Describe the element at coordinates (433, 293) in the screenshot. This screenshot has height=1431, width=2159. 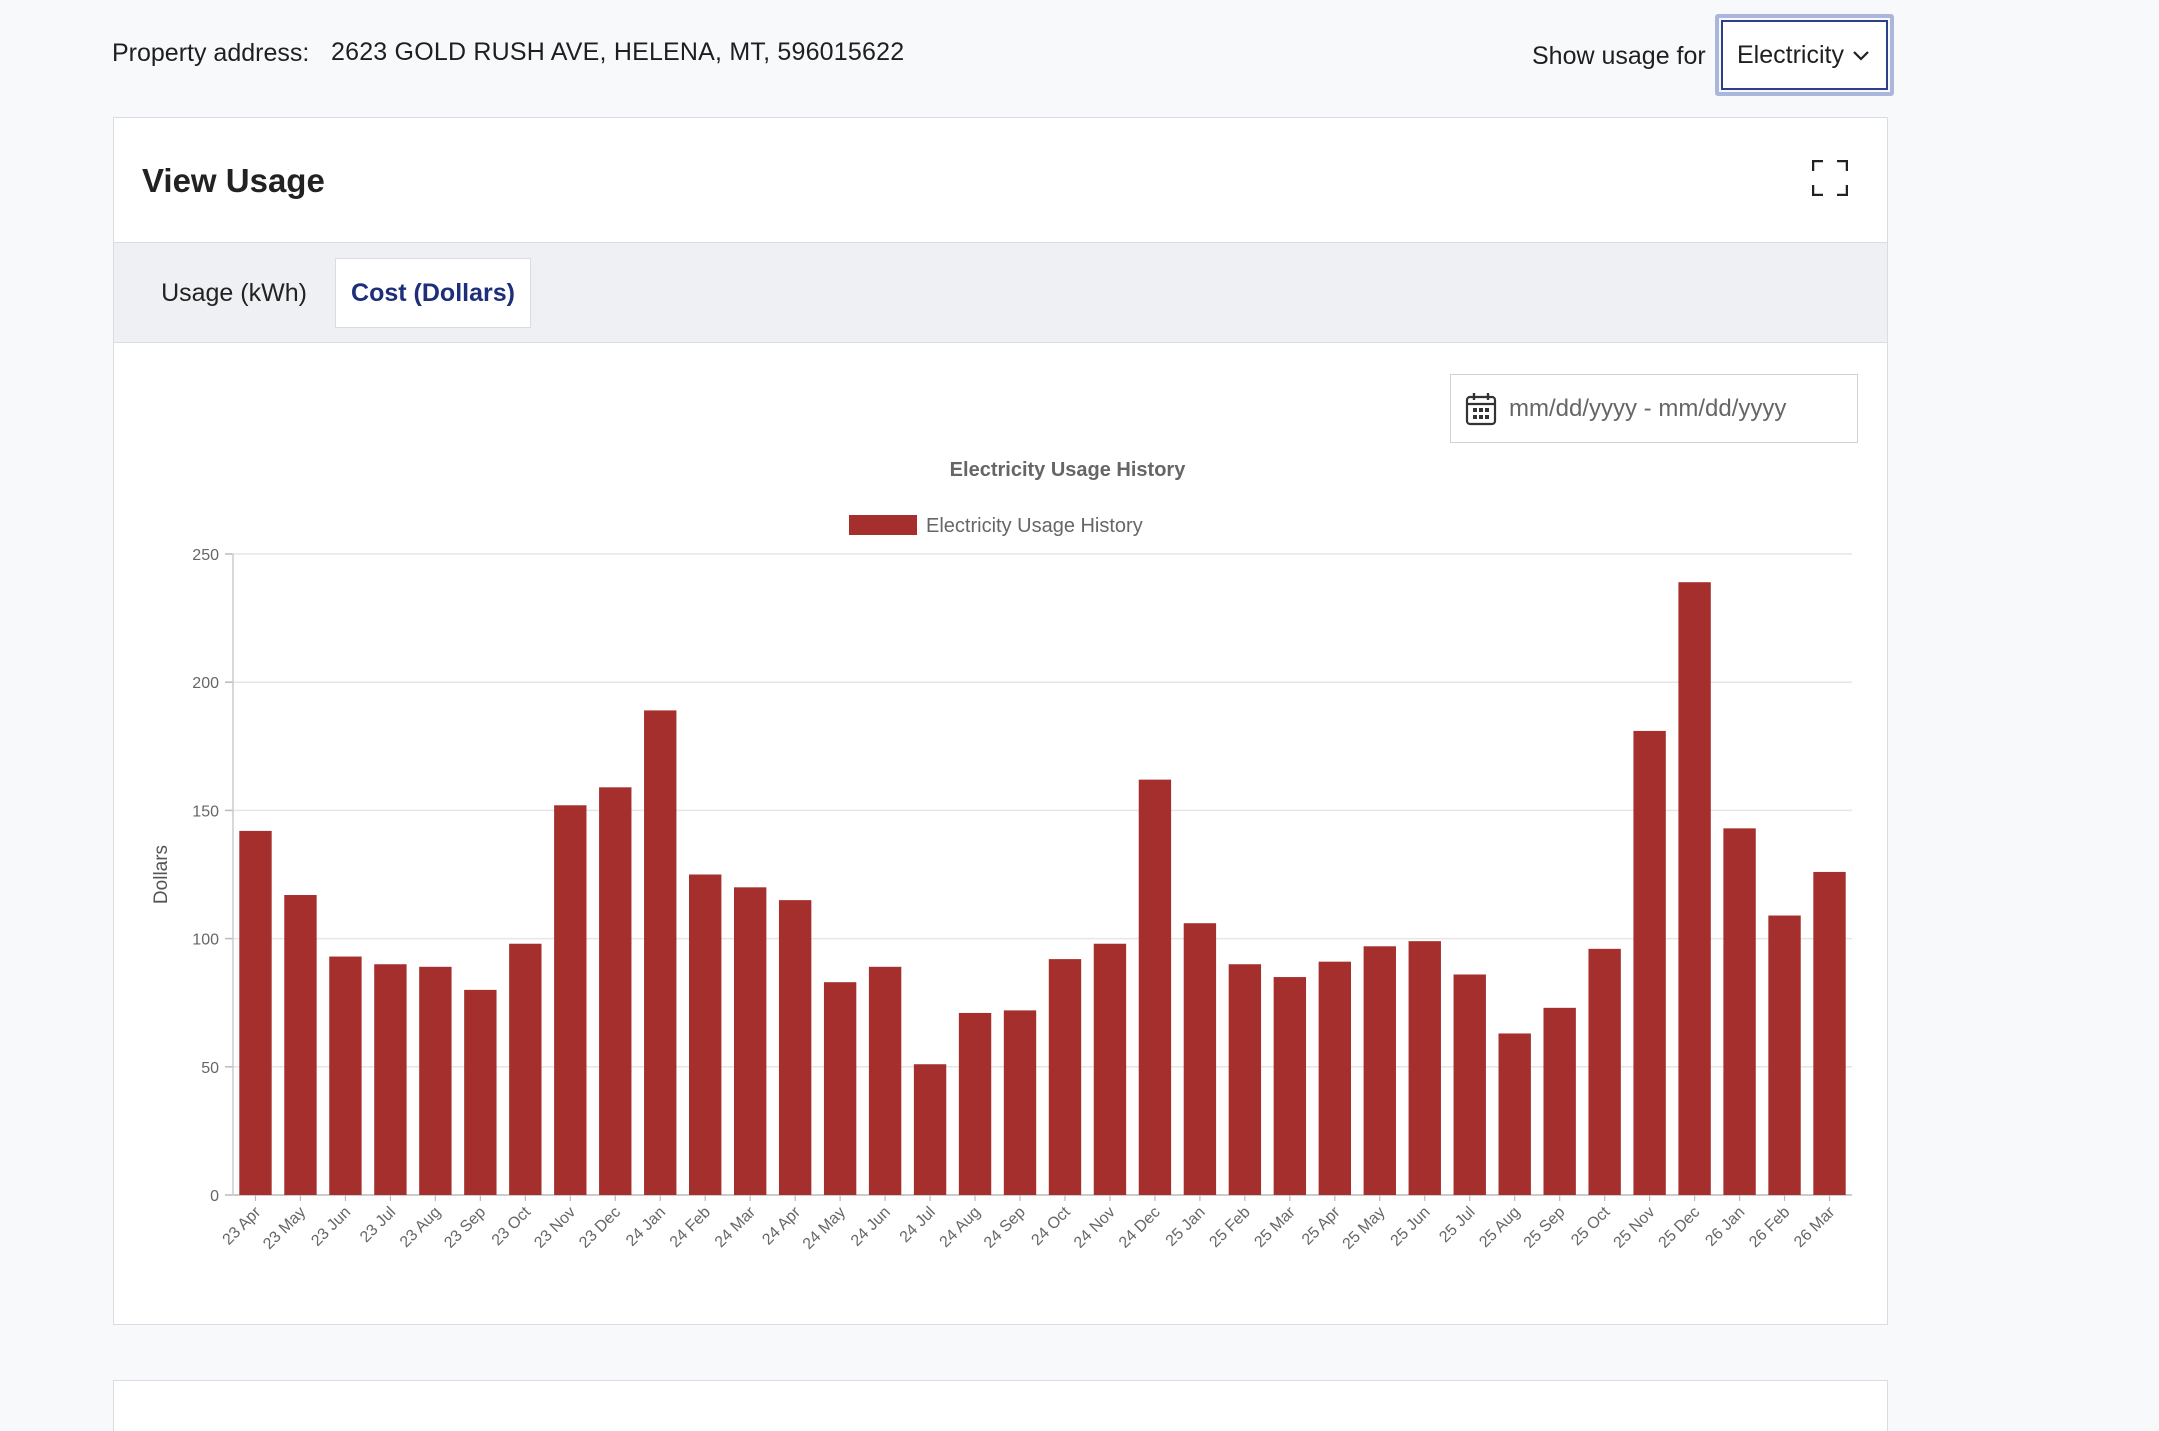
I see `tab-cost-dollars: Cost (Dollars)` at that location.